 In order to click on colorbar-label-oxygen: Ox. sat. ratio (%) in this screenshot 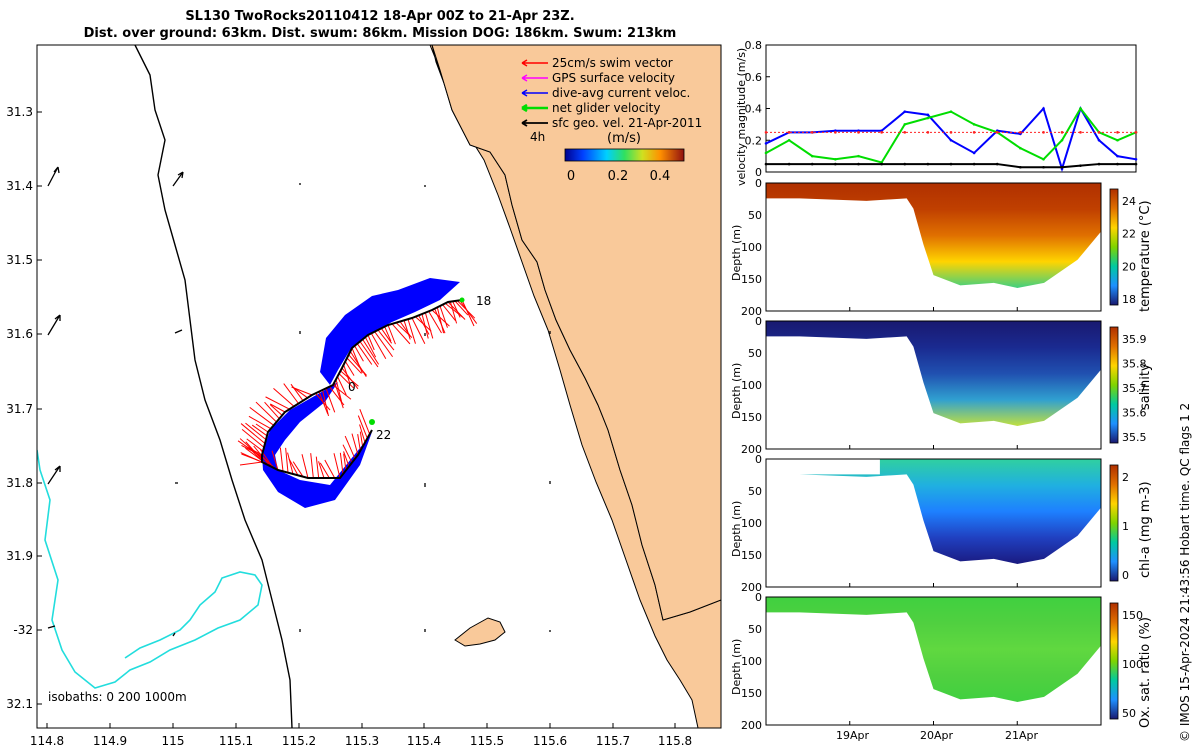, I will do `click(1145, 672)`.